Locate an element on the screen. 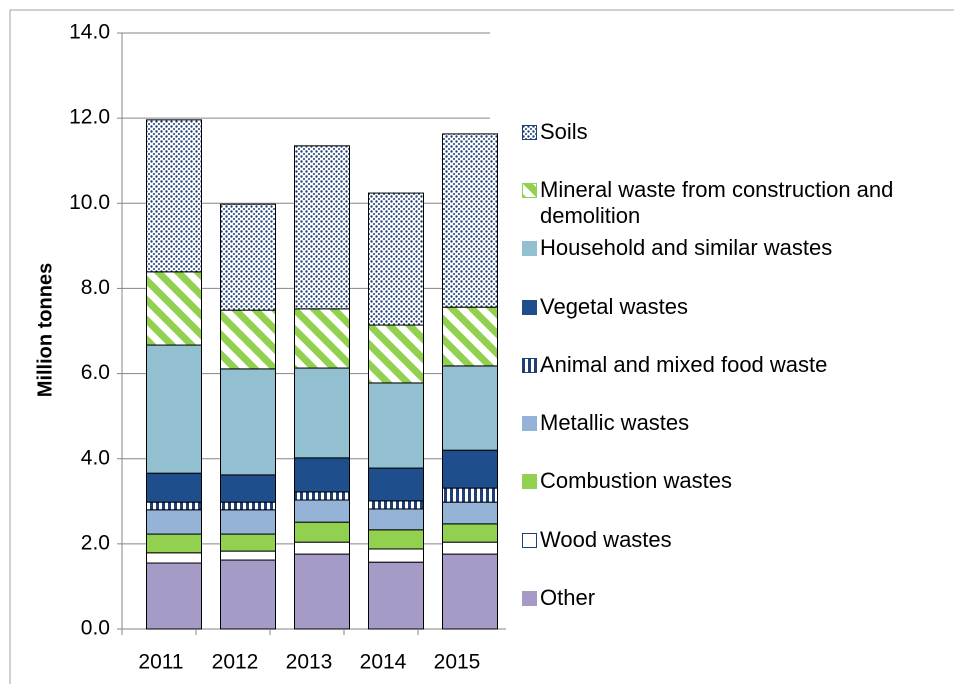 The height and width of the screenshot is (689, 954). y-tick-label: 8.0 is located at coordinates (95, 287).